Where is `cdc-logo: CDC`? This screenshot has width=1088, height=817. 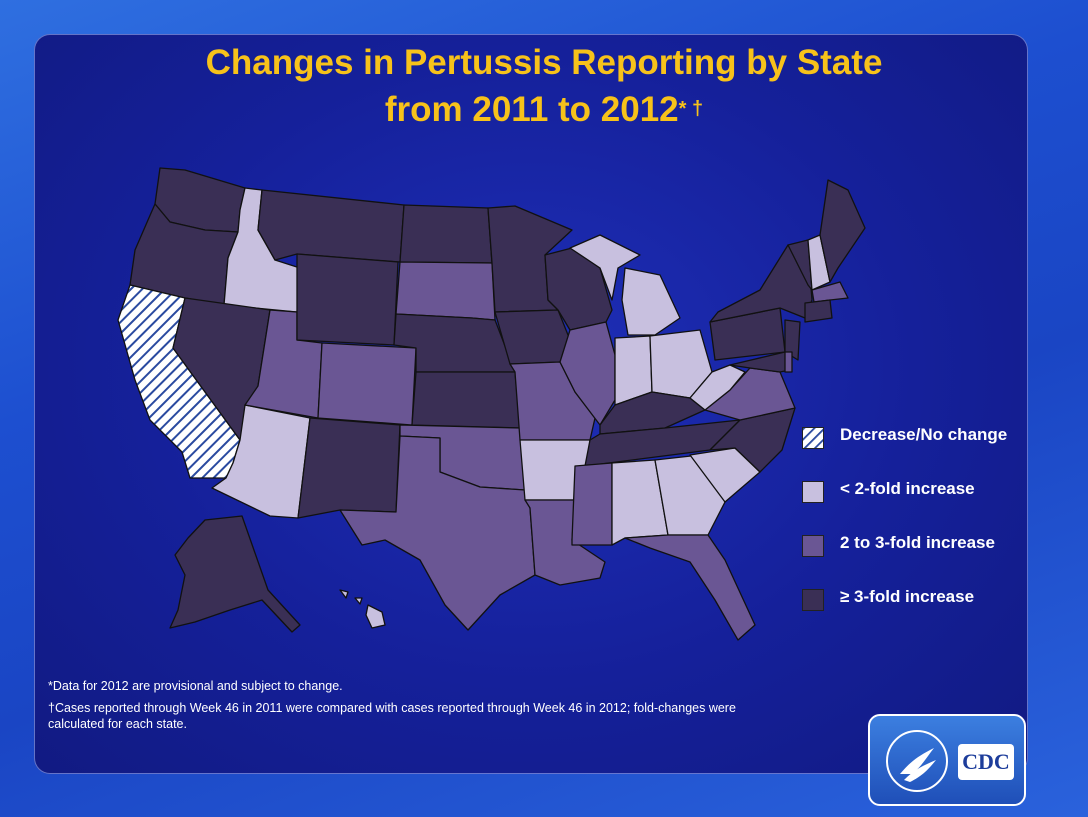
cdc-logo: CDC is located at coordinates (947, 760).